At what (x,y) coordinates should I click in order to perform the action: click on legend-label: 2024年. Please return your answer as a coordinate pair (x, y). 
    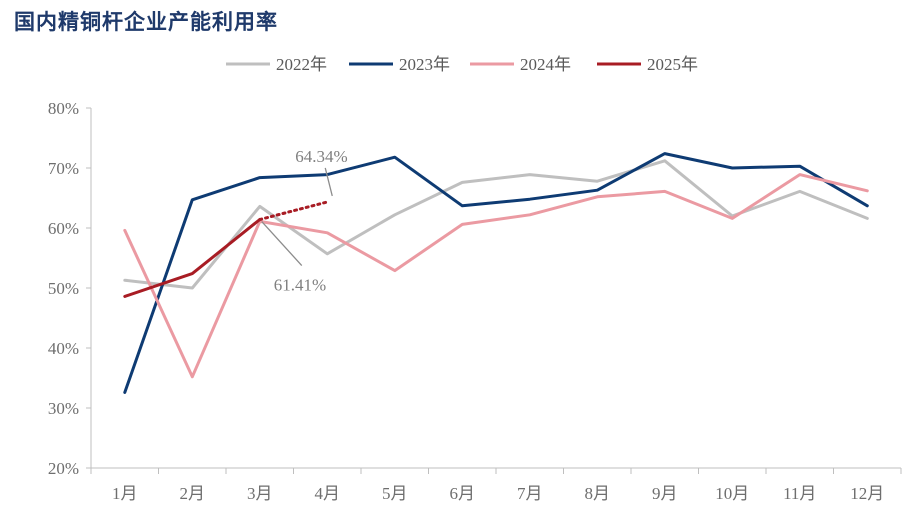
    Looking at the image, I should click on (545, 64).